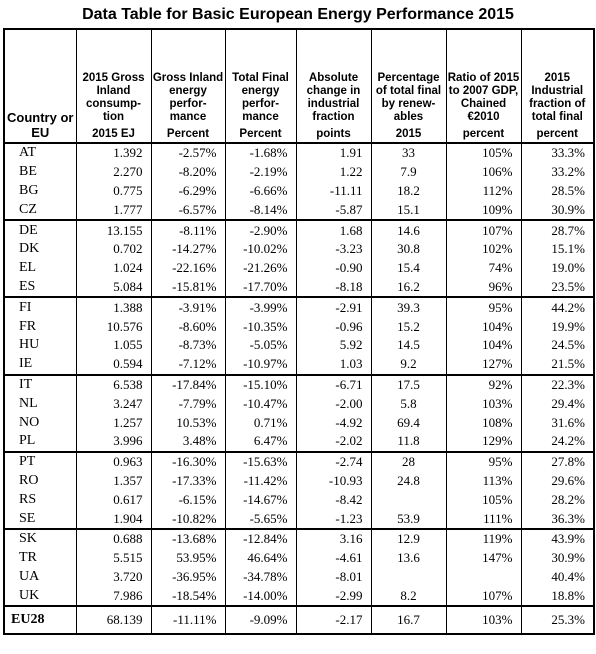  I want to click on country-code: SE, so click(40, 519).